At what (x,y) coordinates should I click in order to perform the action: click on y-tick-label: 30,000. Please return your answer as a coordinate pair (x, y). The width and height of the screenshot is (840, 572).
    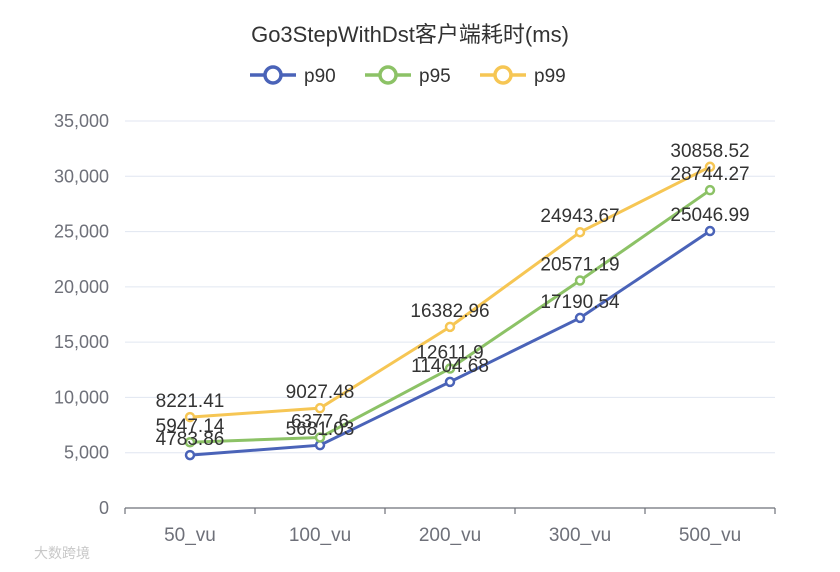
    Looking at the image, I should click on (81, 176).